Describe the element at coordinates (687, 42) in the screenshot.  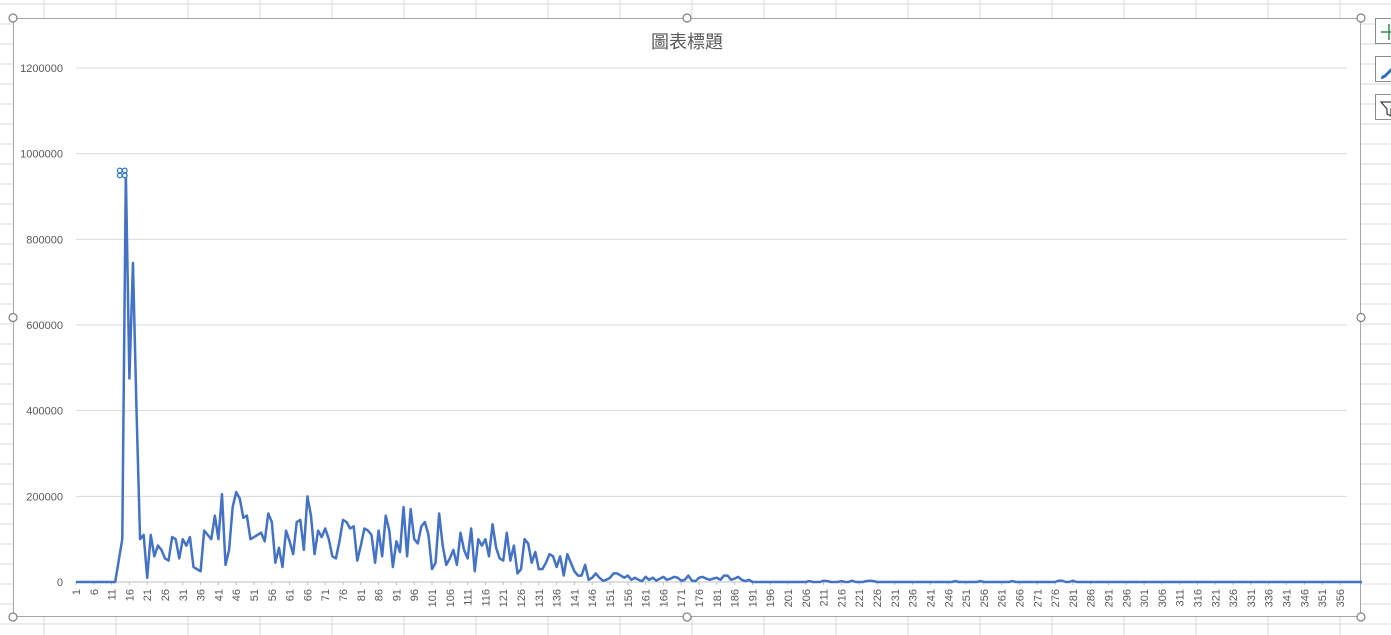
I see `chart-title: 圖表標題` at that location.